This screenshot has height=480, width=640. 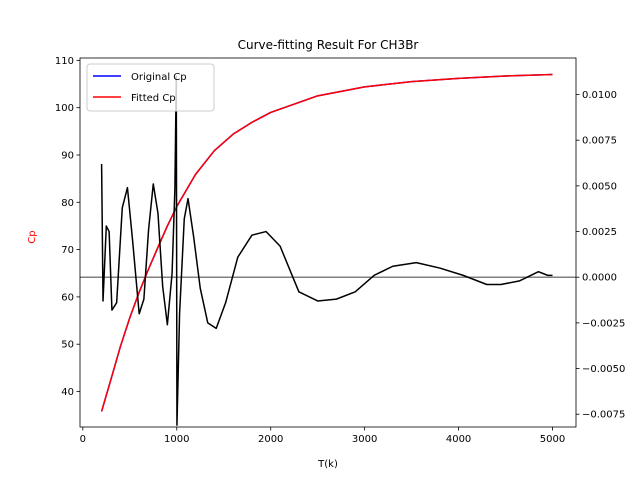 What do you see at coordinates (67, 227) in the screenshot?
I see `y-axis-left: 40 50 60 70 80 90 100 110` at bounding box center [67, 227].